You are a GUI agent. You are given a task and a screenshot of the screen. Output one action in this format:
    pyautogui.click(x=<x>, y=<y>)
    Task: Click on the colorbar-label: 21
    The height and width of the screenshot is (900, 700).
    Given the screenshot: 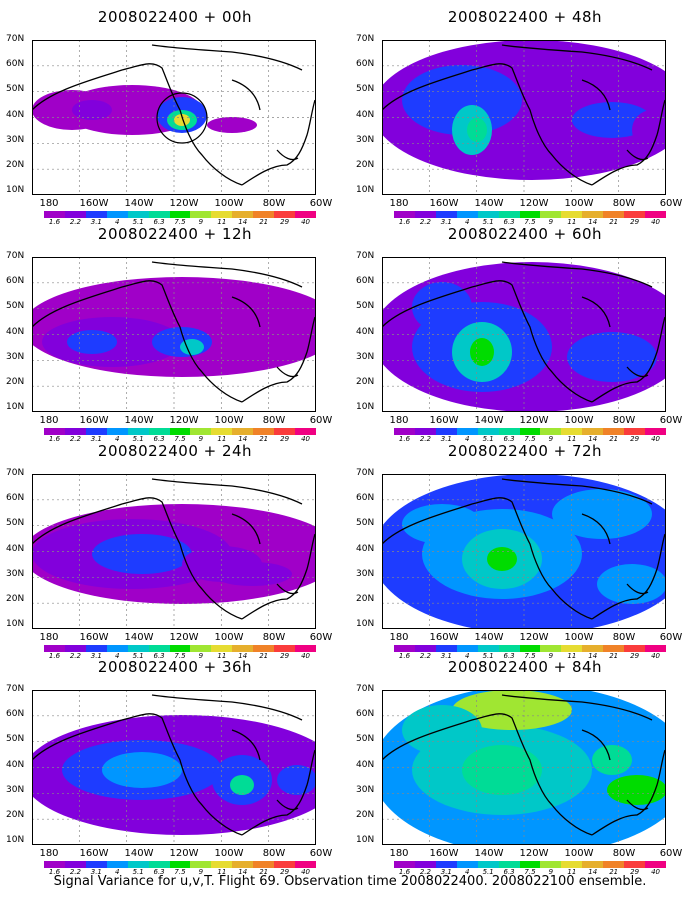 What is the action you would take?
    pyautogui.click(x=264, y=439)
    